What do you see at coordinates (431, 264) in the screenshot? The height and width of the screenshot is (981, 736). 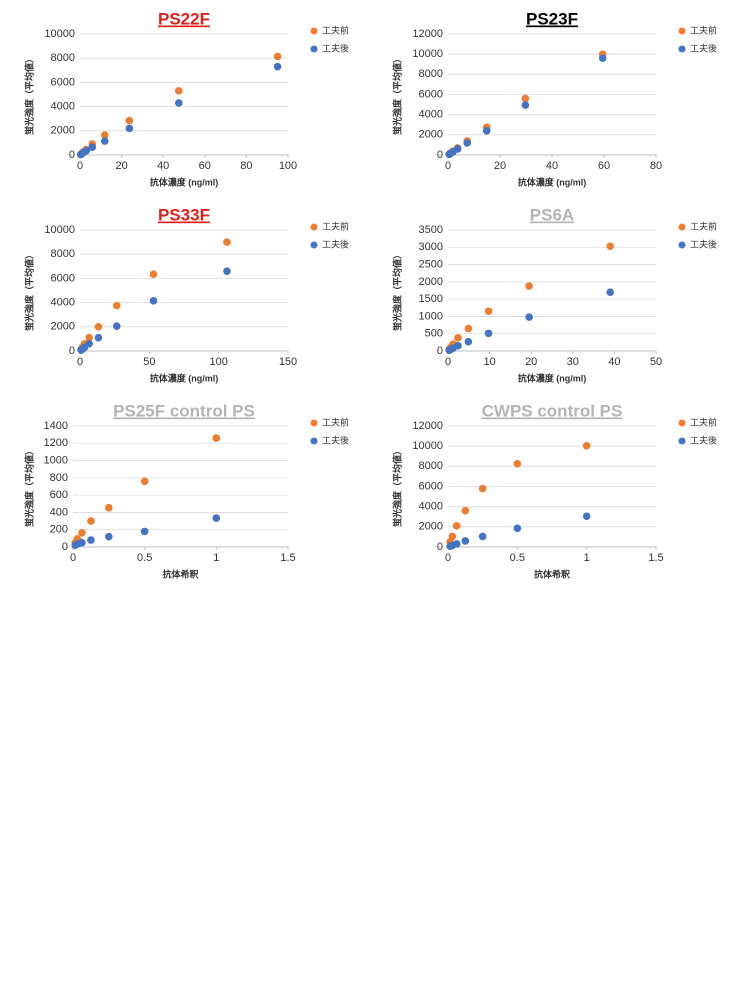 I see `y-tick-label: 2500` at bounding box center [431, 264].